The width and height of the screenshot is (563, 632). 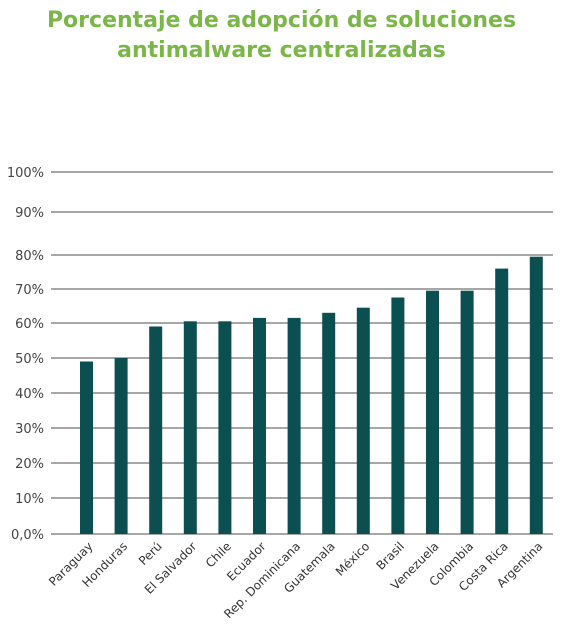 What do you see at coordinates (29, 256) in the screenshot?
I see `y-tick-label: 80%` at bounding box center [29, 256].